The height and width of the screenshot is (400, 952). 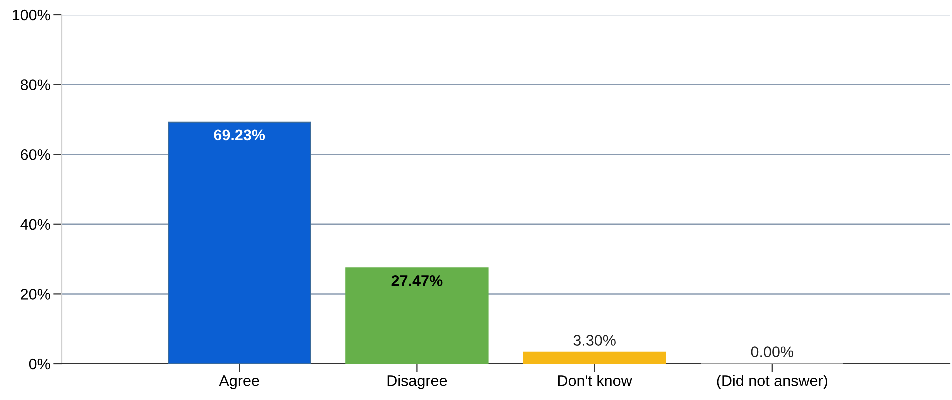 What do you see at coordinates (35, 154) in the screenshot?
I see `y-tick-label: 60%` at bounding box center [35, 154].